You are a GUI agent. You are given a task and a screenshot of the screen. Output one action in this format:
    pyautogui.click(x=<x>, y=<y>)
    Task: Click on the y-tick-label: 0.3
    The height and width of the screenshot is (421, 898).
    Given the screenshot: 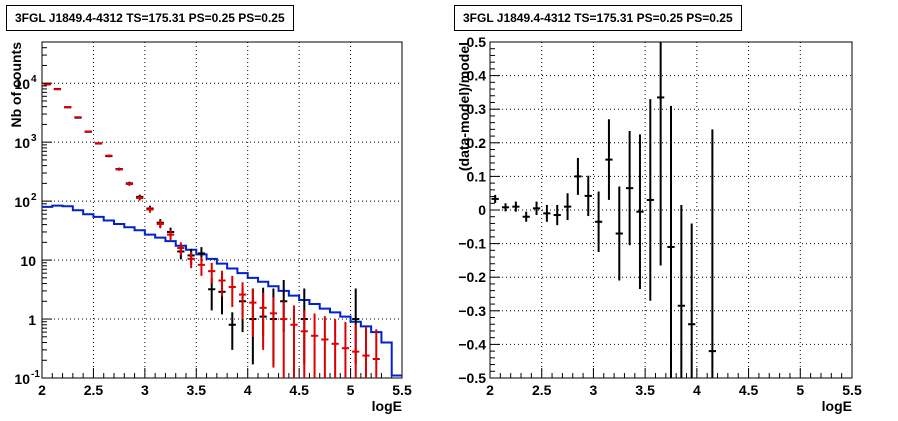 What is the action you would take?
    pyautogui.click(x=477, y=109)
    